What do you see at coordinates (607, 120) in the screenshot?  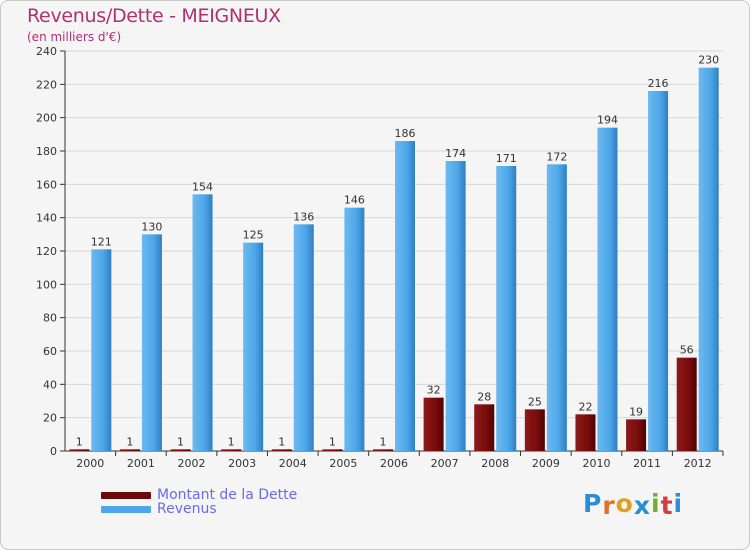 I see `data-label-revenus: 194` at bounding box center [607, 120].